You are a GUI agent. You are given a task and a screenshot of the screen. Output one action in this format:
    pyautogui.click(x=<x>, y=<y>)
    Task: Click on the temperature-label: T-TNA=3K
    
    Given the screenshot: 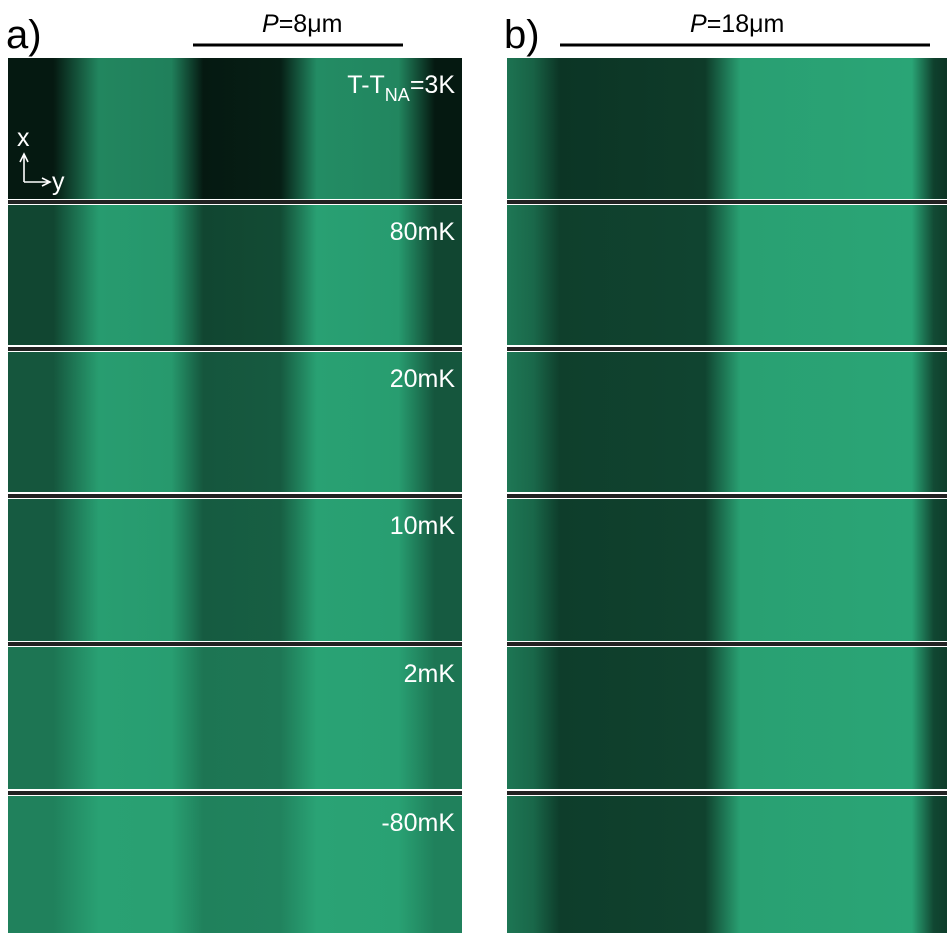 What is the action you would take?
    pyautogui.click(x=401, y=88)
    